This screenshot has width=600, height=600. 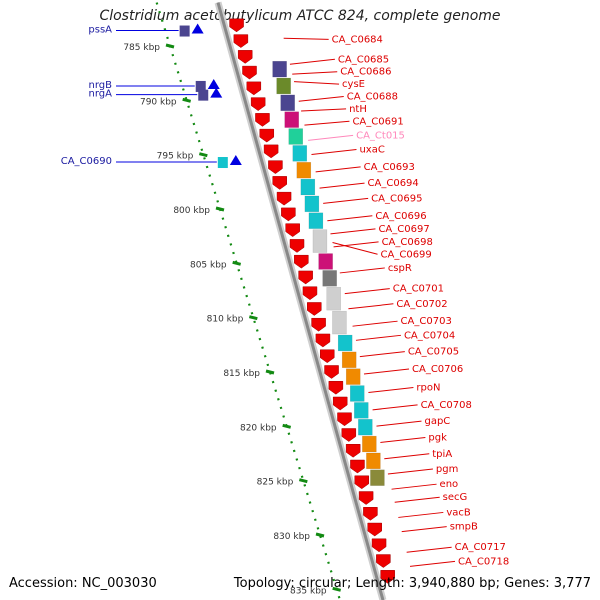 What do you see at coordinates (380, 135) in the screenshot?
I see `reverse-gene-label: CA_Ct015` at bounding box center [380, 135].